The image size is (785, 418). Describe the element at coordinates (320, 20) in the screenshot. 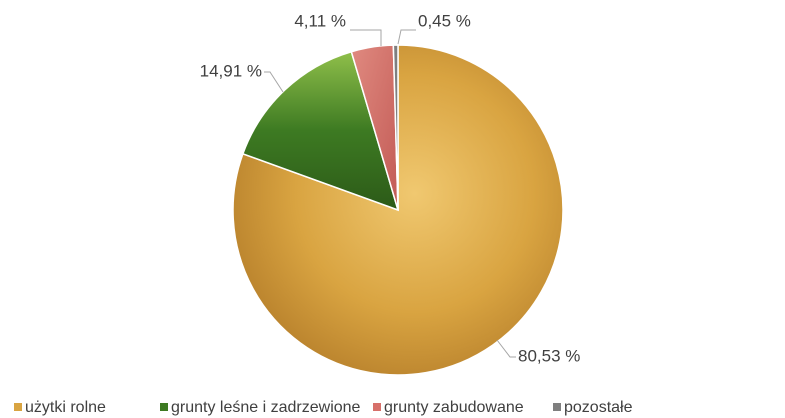

I see `data-label: 4,11 %` at that location.